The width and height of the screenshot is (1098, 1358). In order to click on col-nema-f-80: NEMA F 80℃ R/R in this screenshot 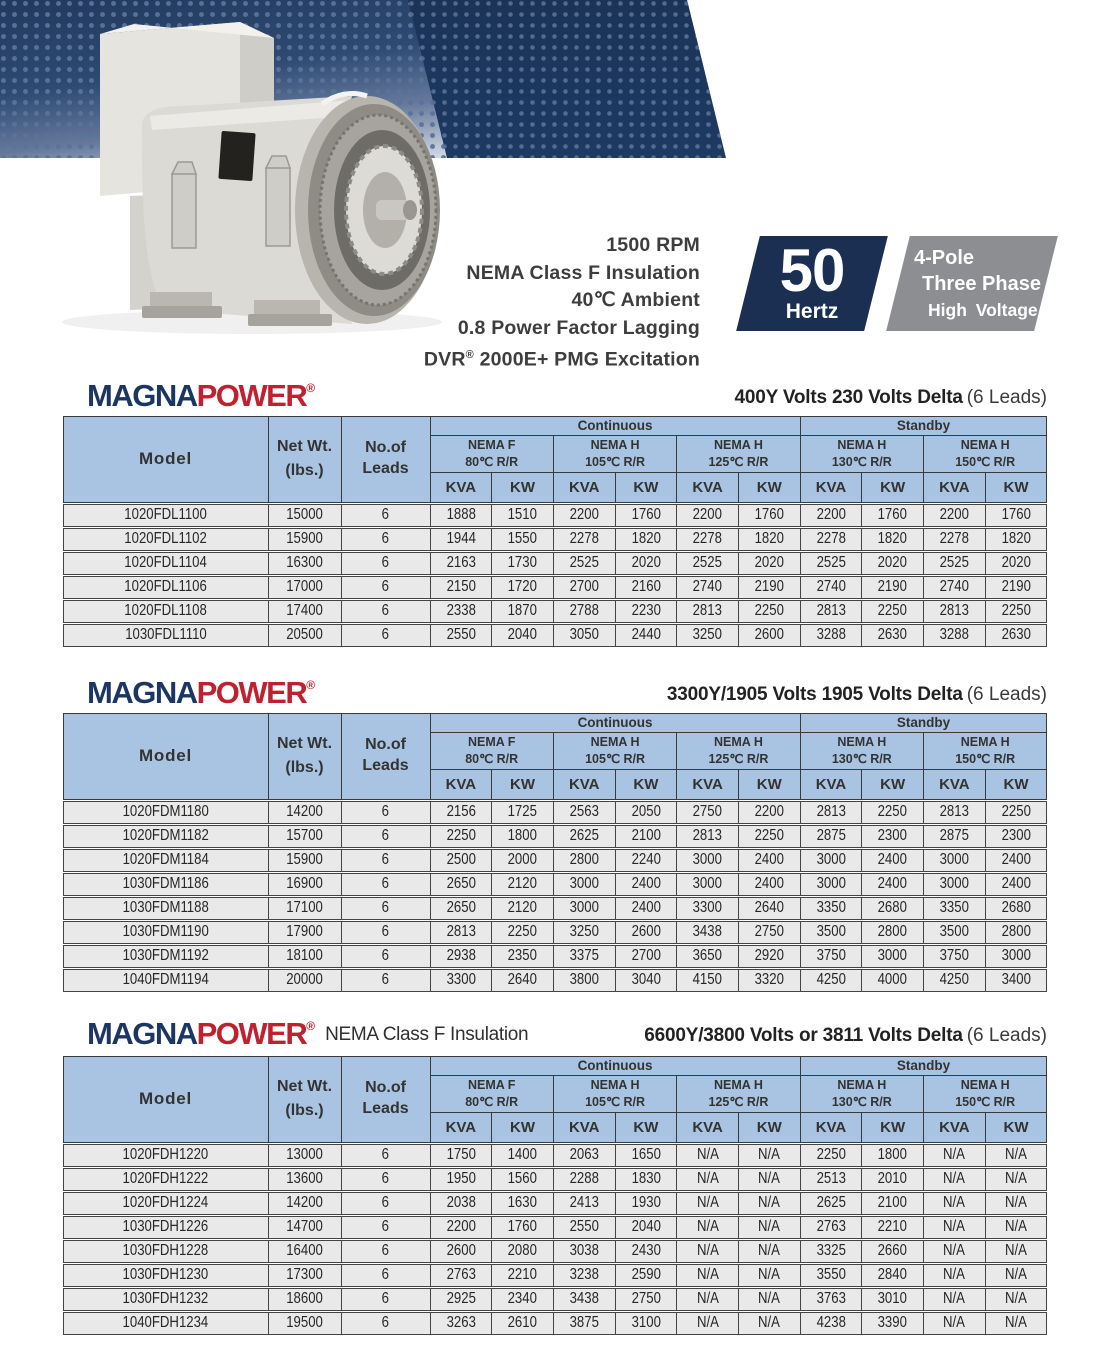, I will do `click(491, 453)`.